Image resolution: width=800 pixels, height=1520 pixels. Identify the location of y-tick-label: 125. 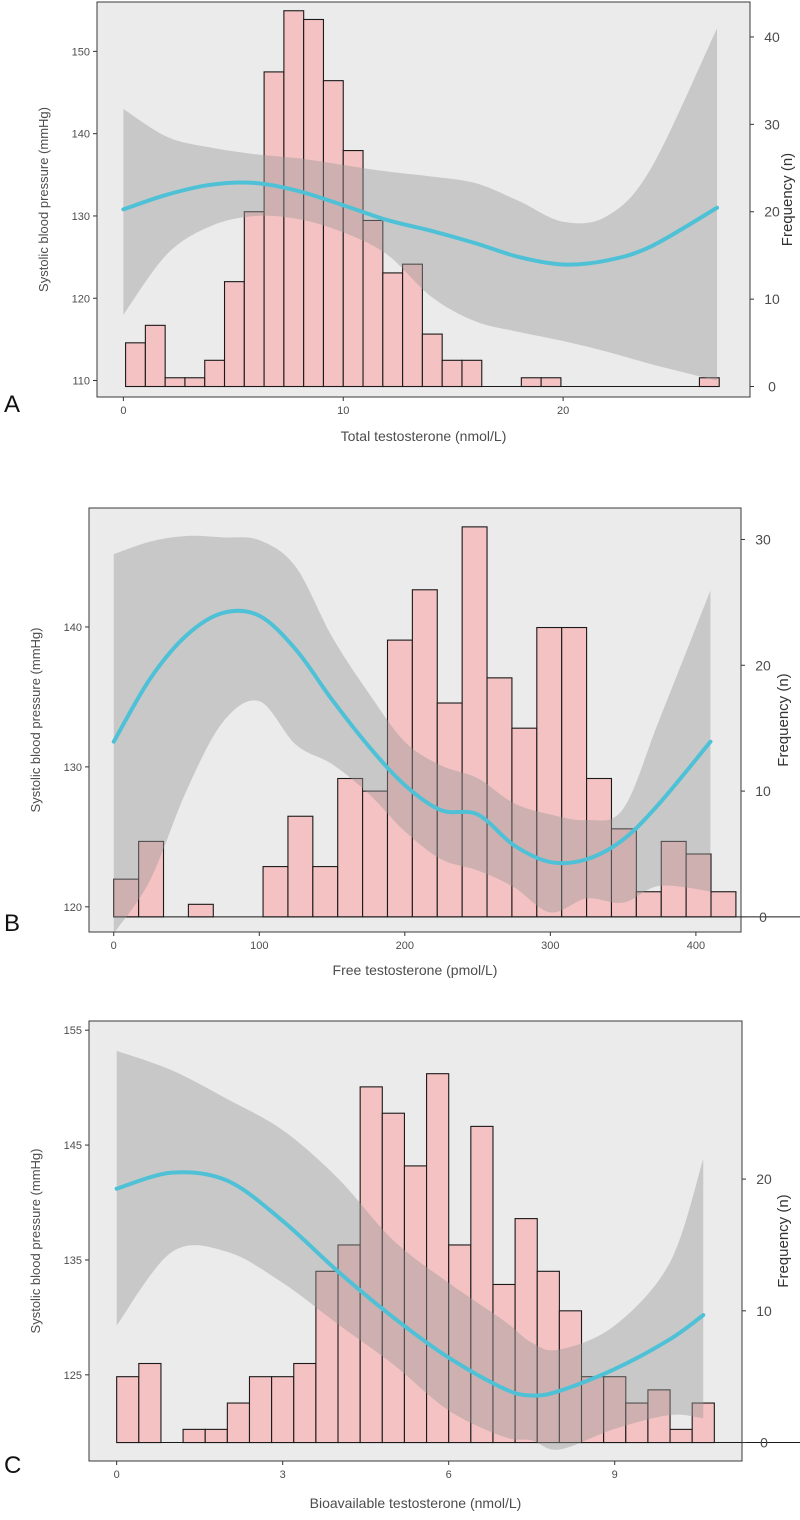
(73, 1376).